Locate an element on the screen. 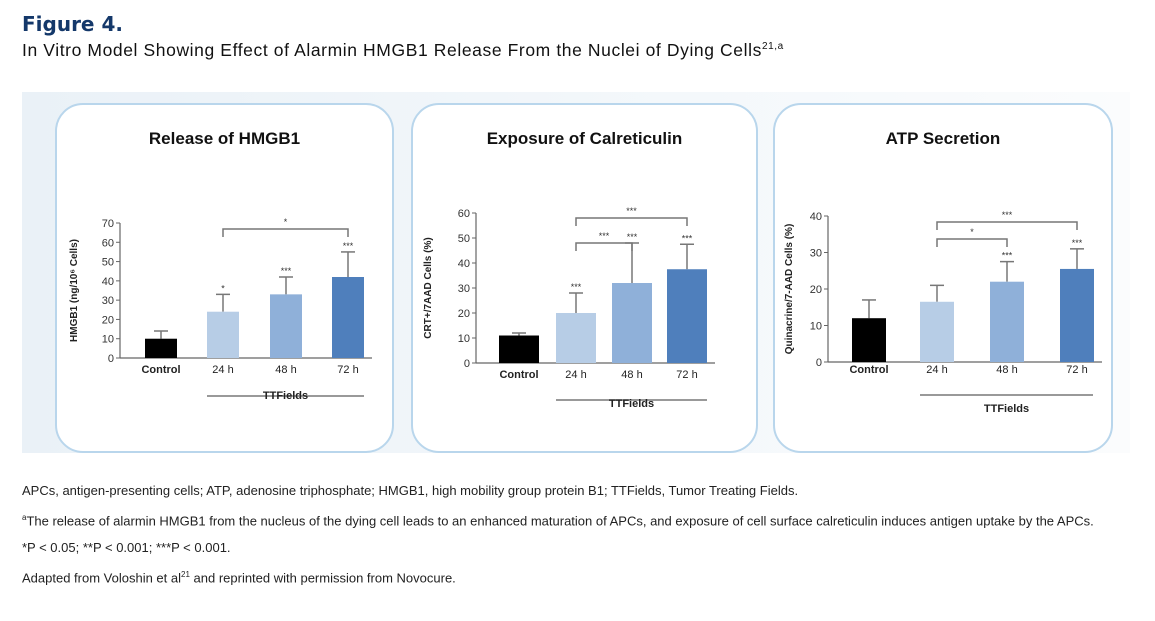 The width and height of the screenshot is (1155, 621). significance-label: * is located at coordinates (223, 288).